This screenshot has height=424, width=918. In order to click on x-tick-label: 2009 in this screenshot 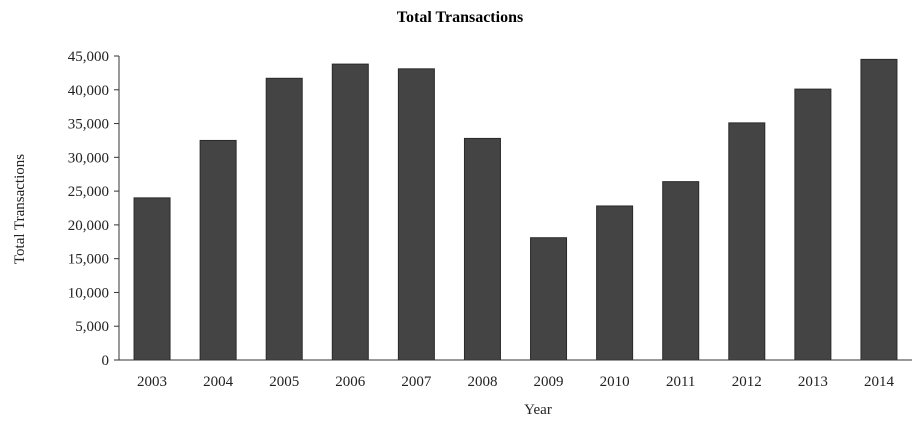, I will do `click(549, 382)`.